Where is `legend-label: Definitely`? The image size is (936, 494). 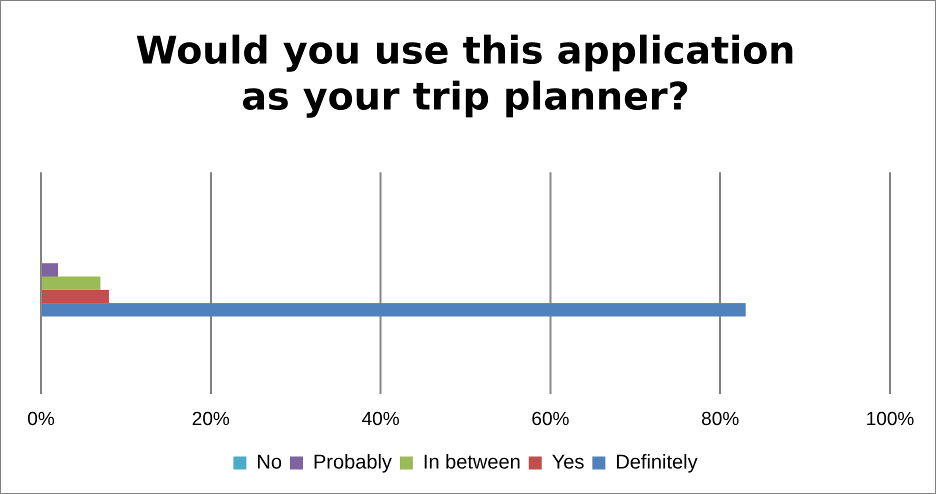
legend-label: Definitely is located at coordinates (656, 463).